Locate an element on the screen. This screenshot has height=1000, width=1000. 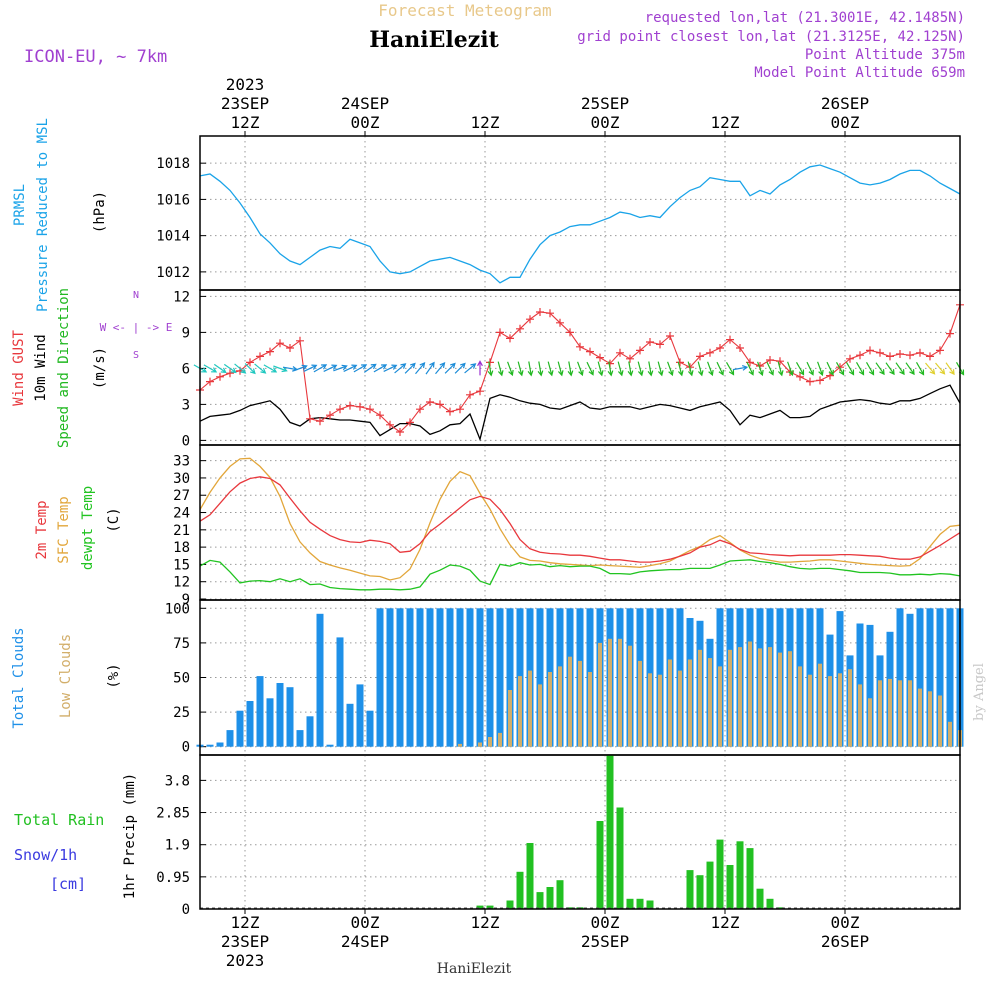
clouds-ytick-label-1: 25 is located at coordinates (181, 713).